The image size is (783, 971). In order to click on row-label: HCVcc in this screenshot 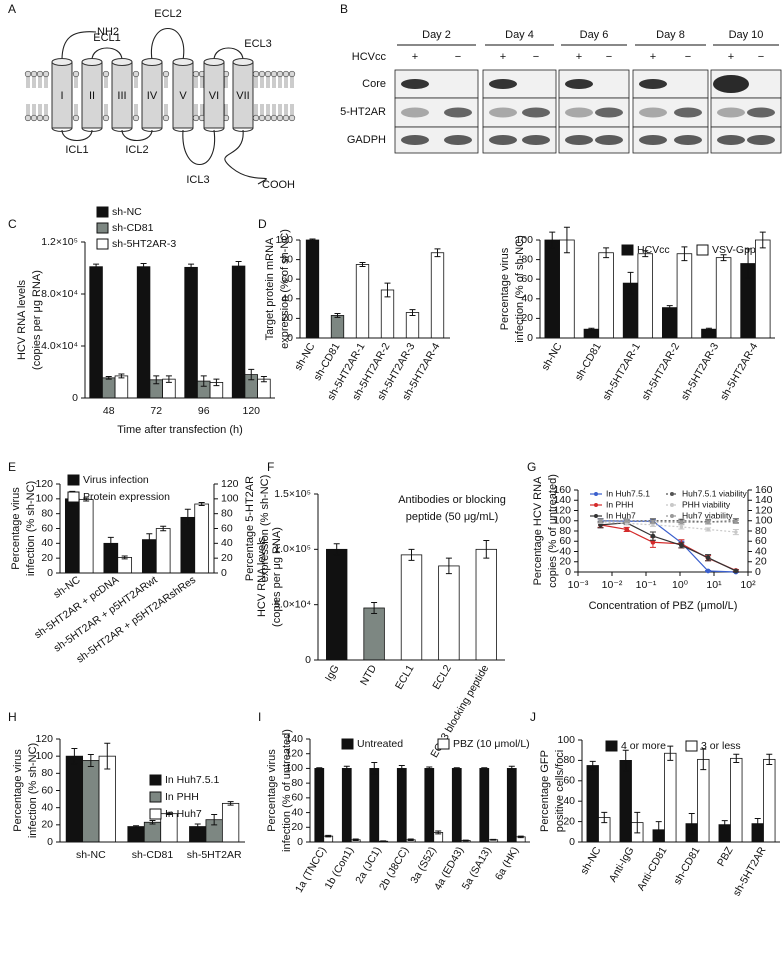, I will do `click(369, 57)`.